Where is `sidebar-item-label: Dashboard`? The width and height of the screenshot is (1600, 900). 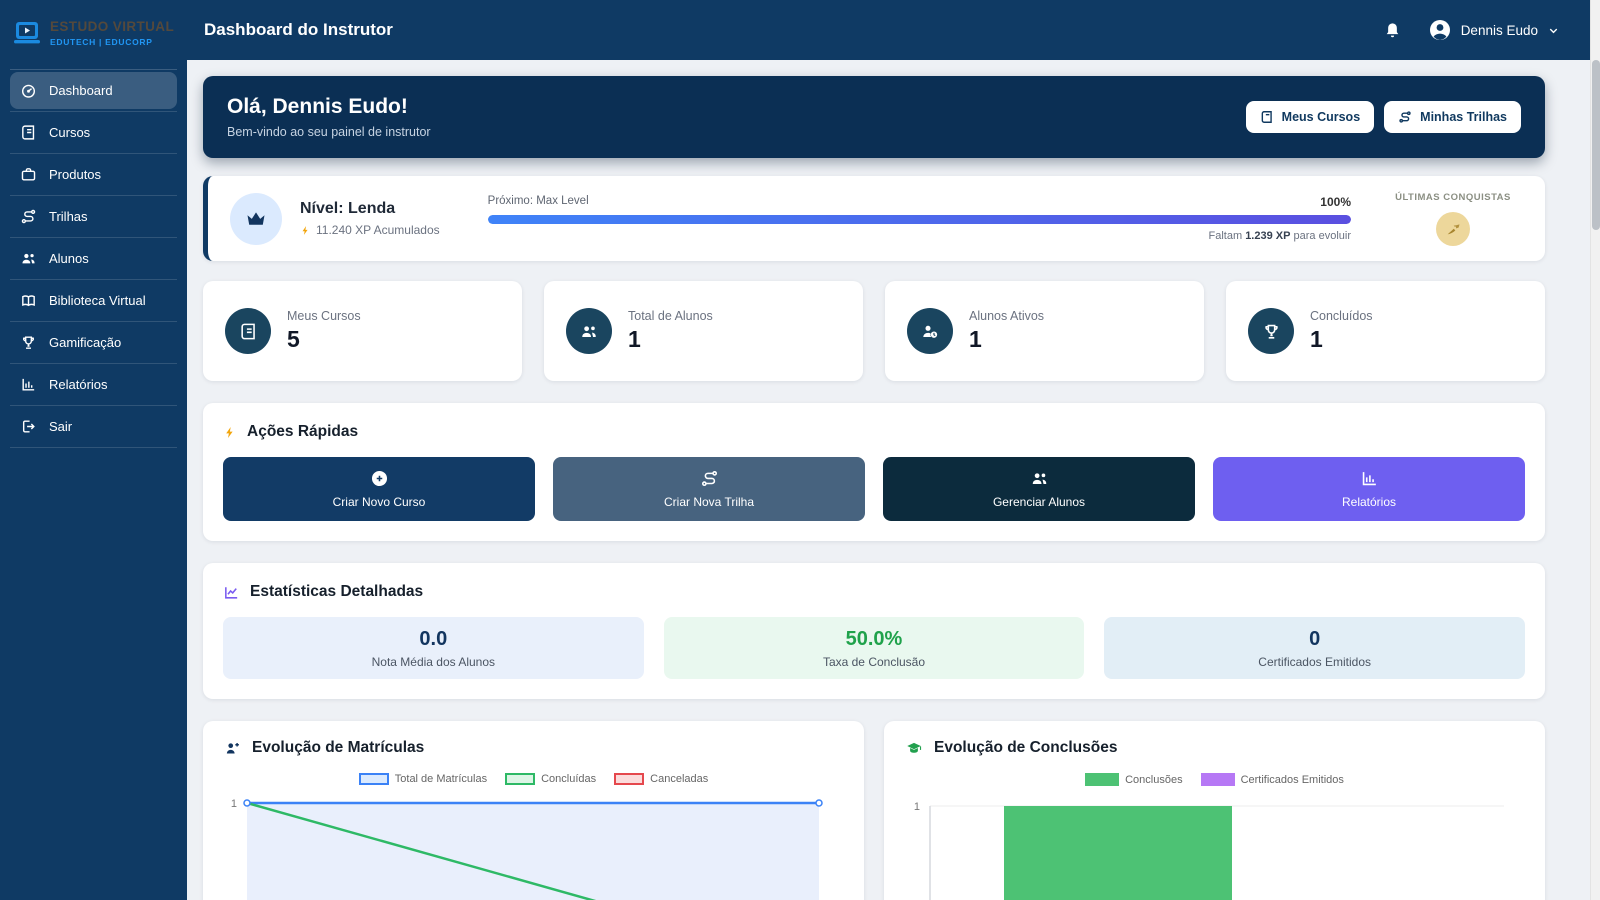 sidebar-item-label: Dashboard is located at coordinates (81, 90).